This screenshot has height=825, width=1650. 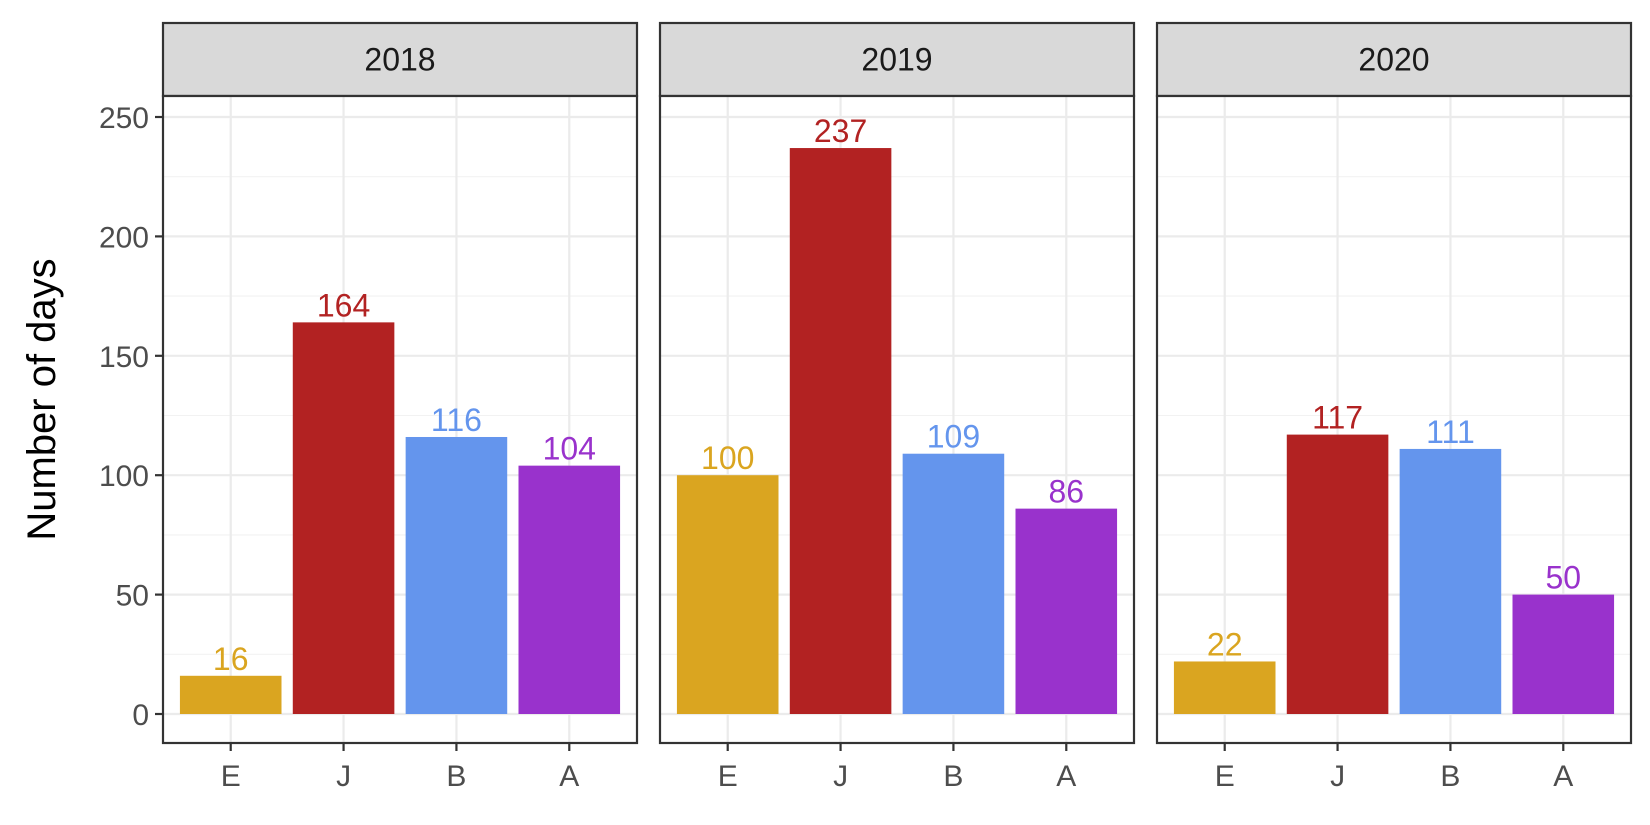 What do you see at coordinates (343, 518) in the screenshot?
I see `bar-2018-J` at bounding box center [343, 518].